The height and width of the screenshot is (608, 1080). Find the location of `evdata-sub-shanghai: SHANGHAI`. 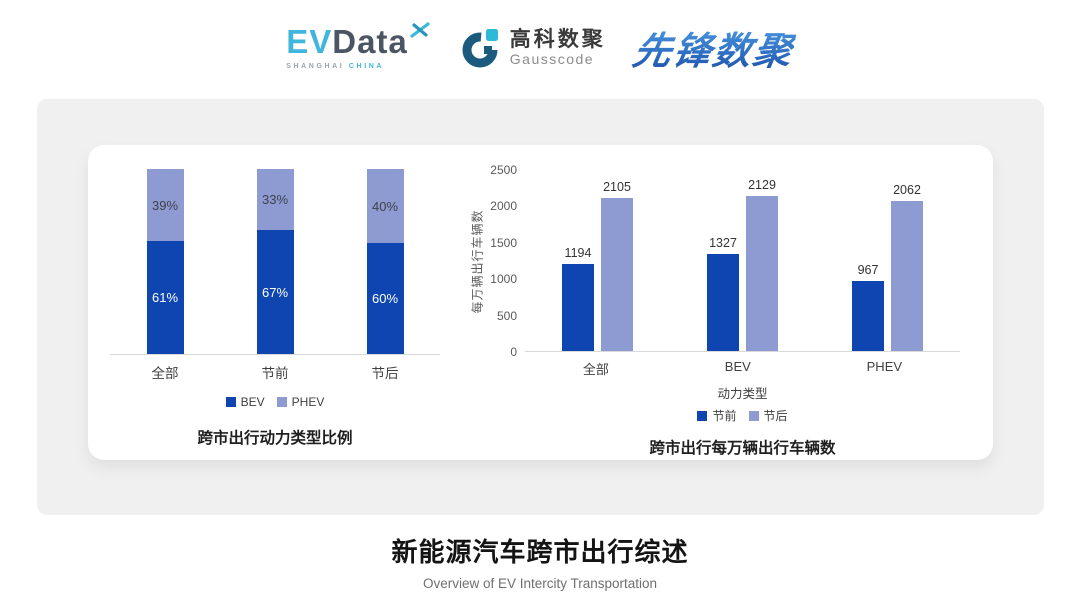

evdata-sub-shanghai: SHANGHAI is located at coordinates (315, 66).